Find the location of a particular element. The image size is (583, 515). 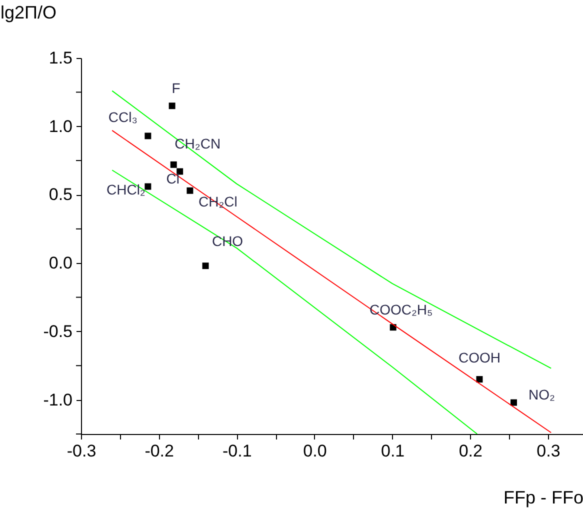

x-tick-label: 0.3 is located at coordinates (548, 451).